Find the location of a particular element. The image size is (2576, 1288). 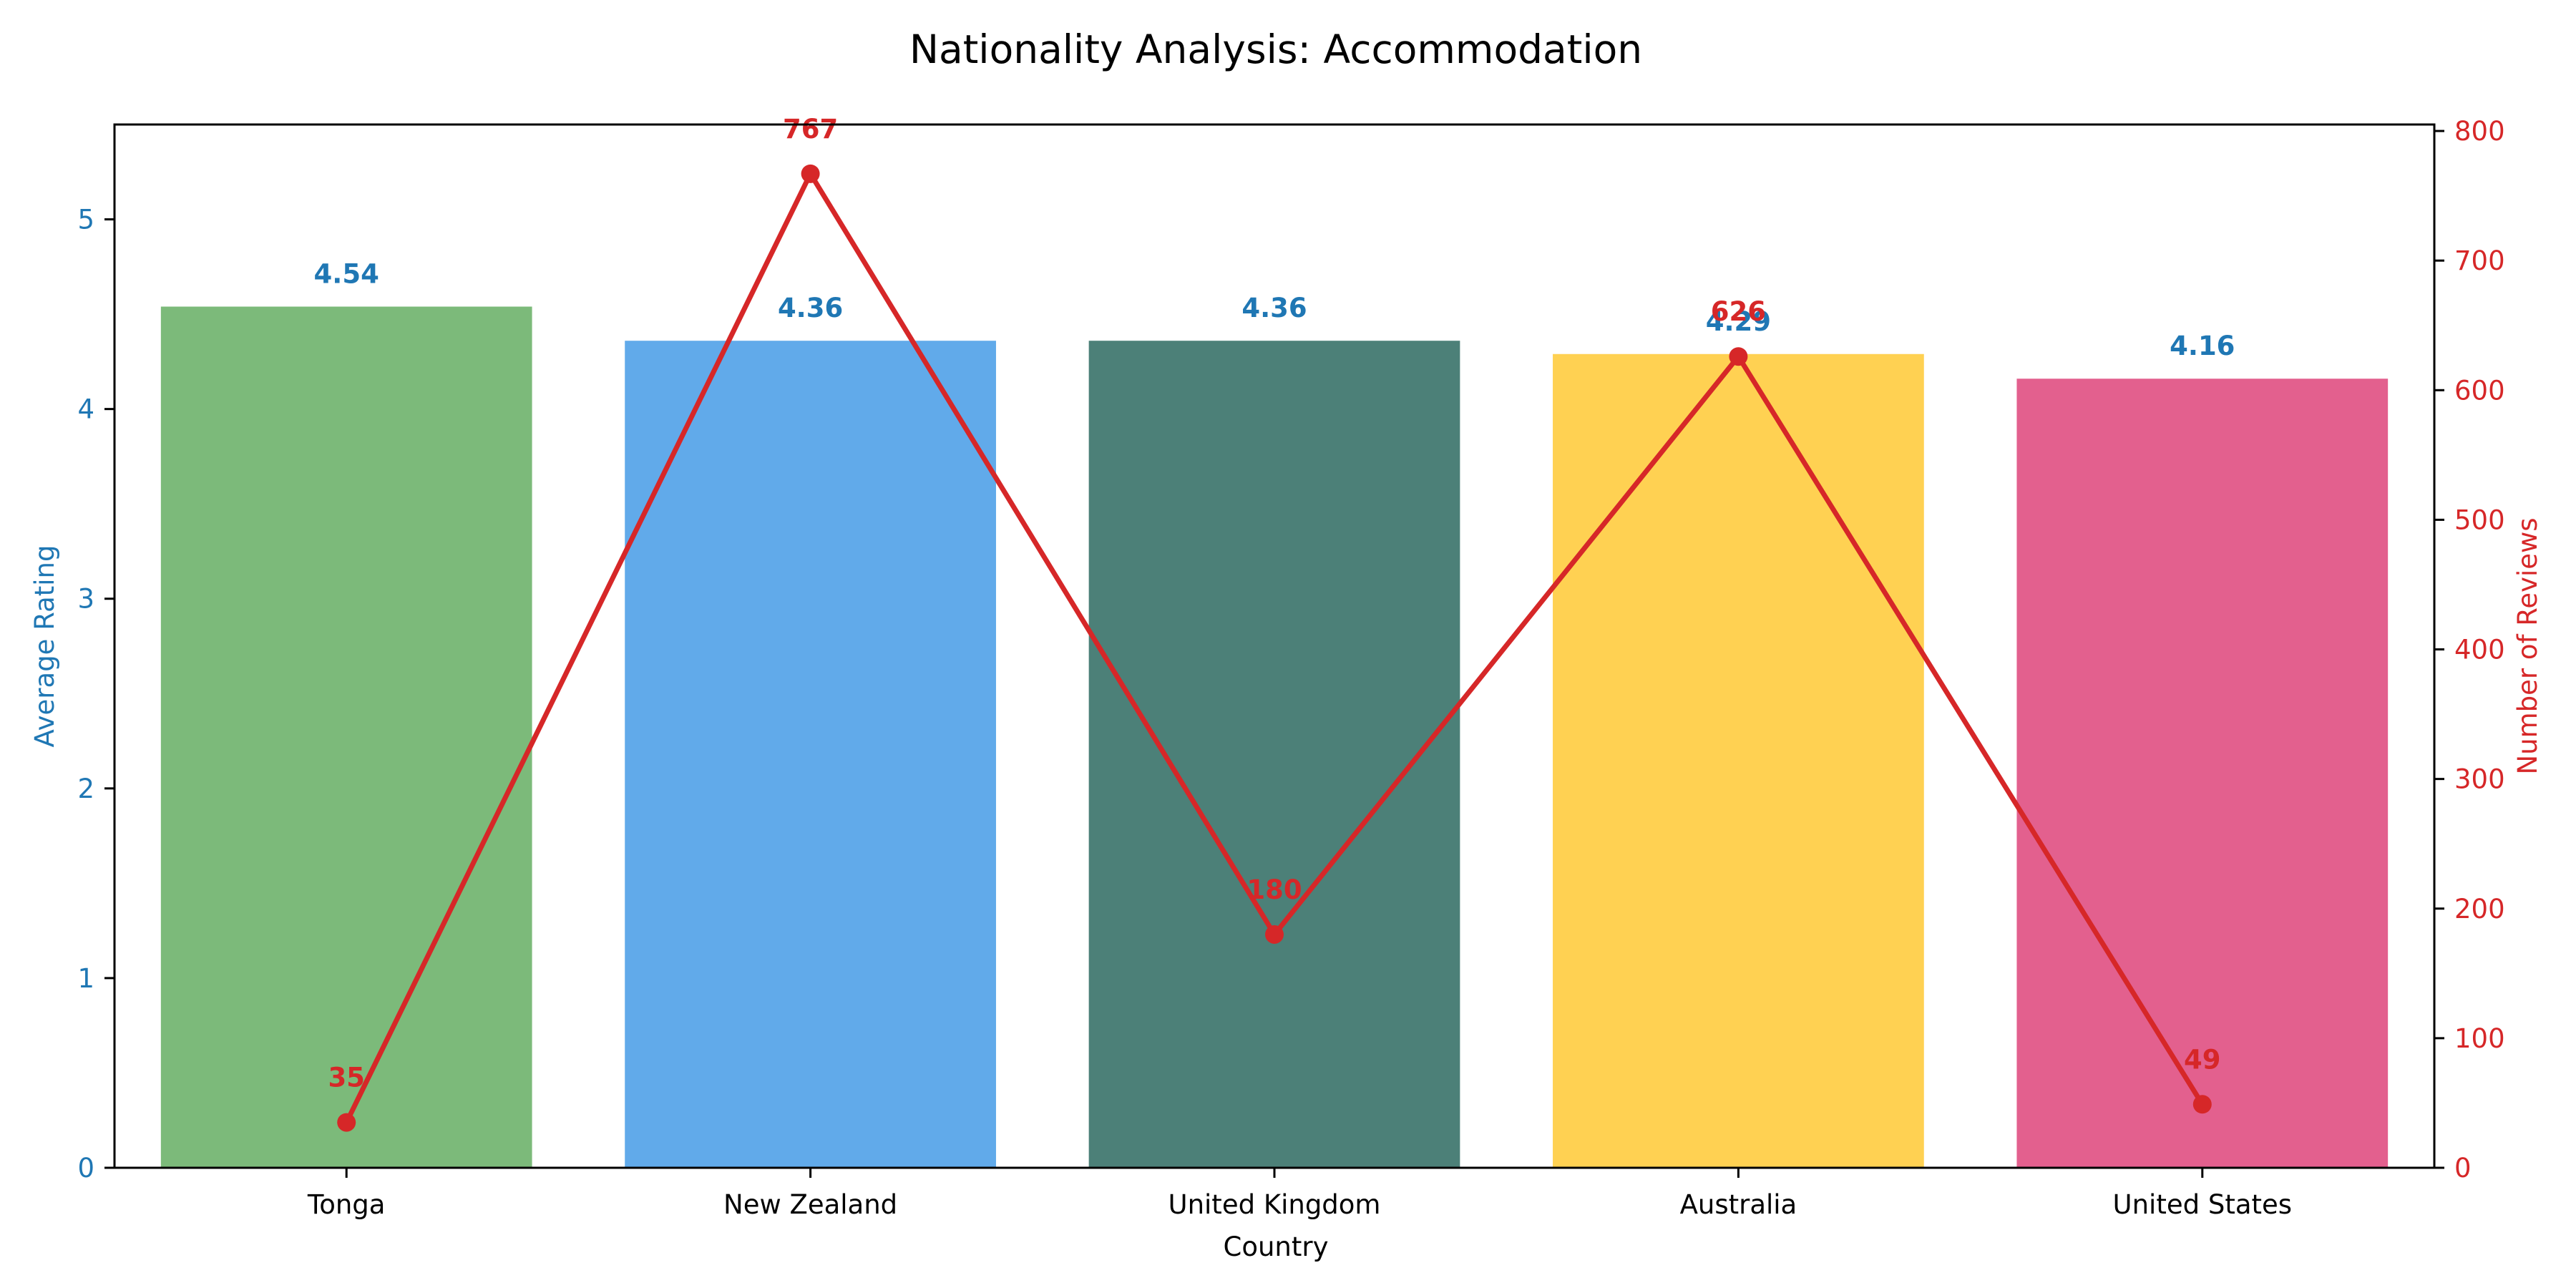

right-tick-label-5: 500 is located at coordinates (2479, 519).